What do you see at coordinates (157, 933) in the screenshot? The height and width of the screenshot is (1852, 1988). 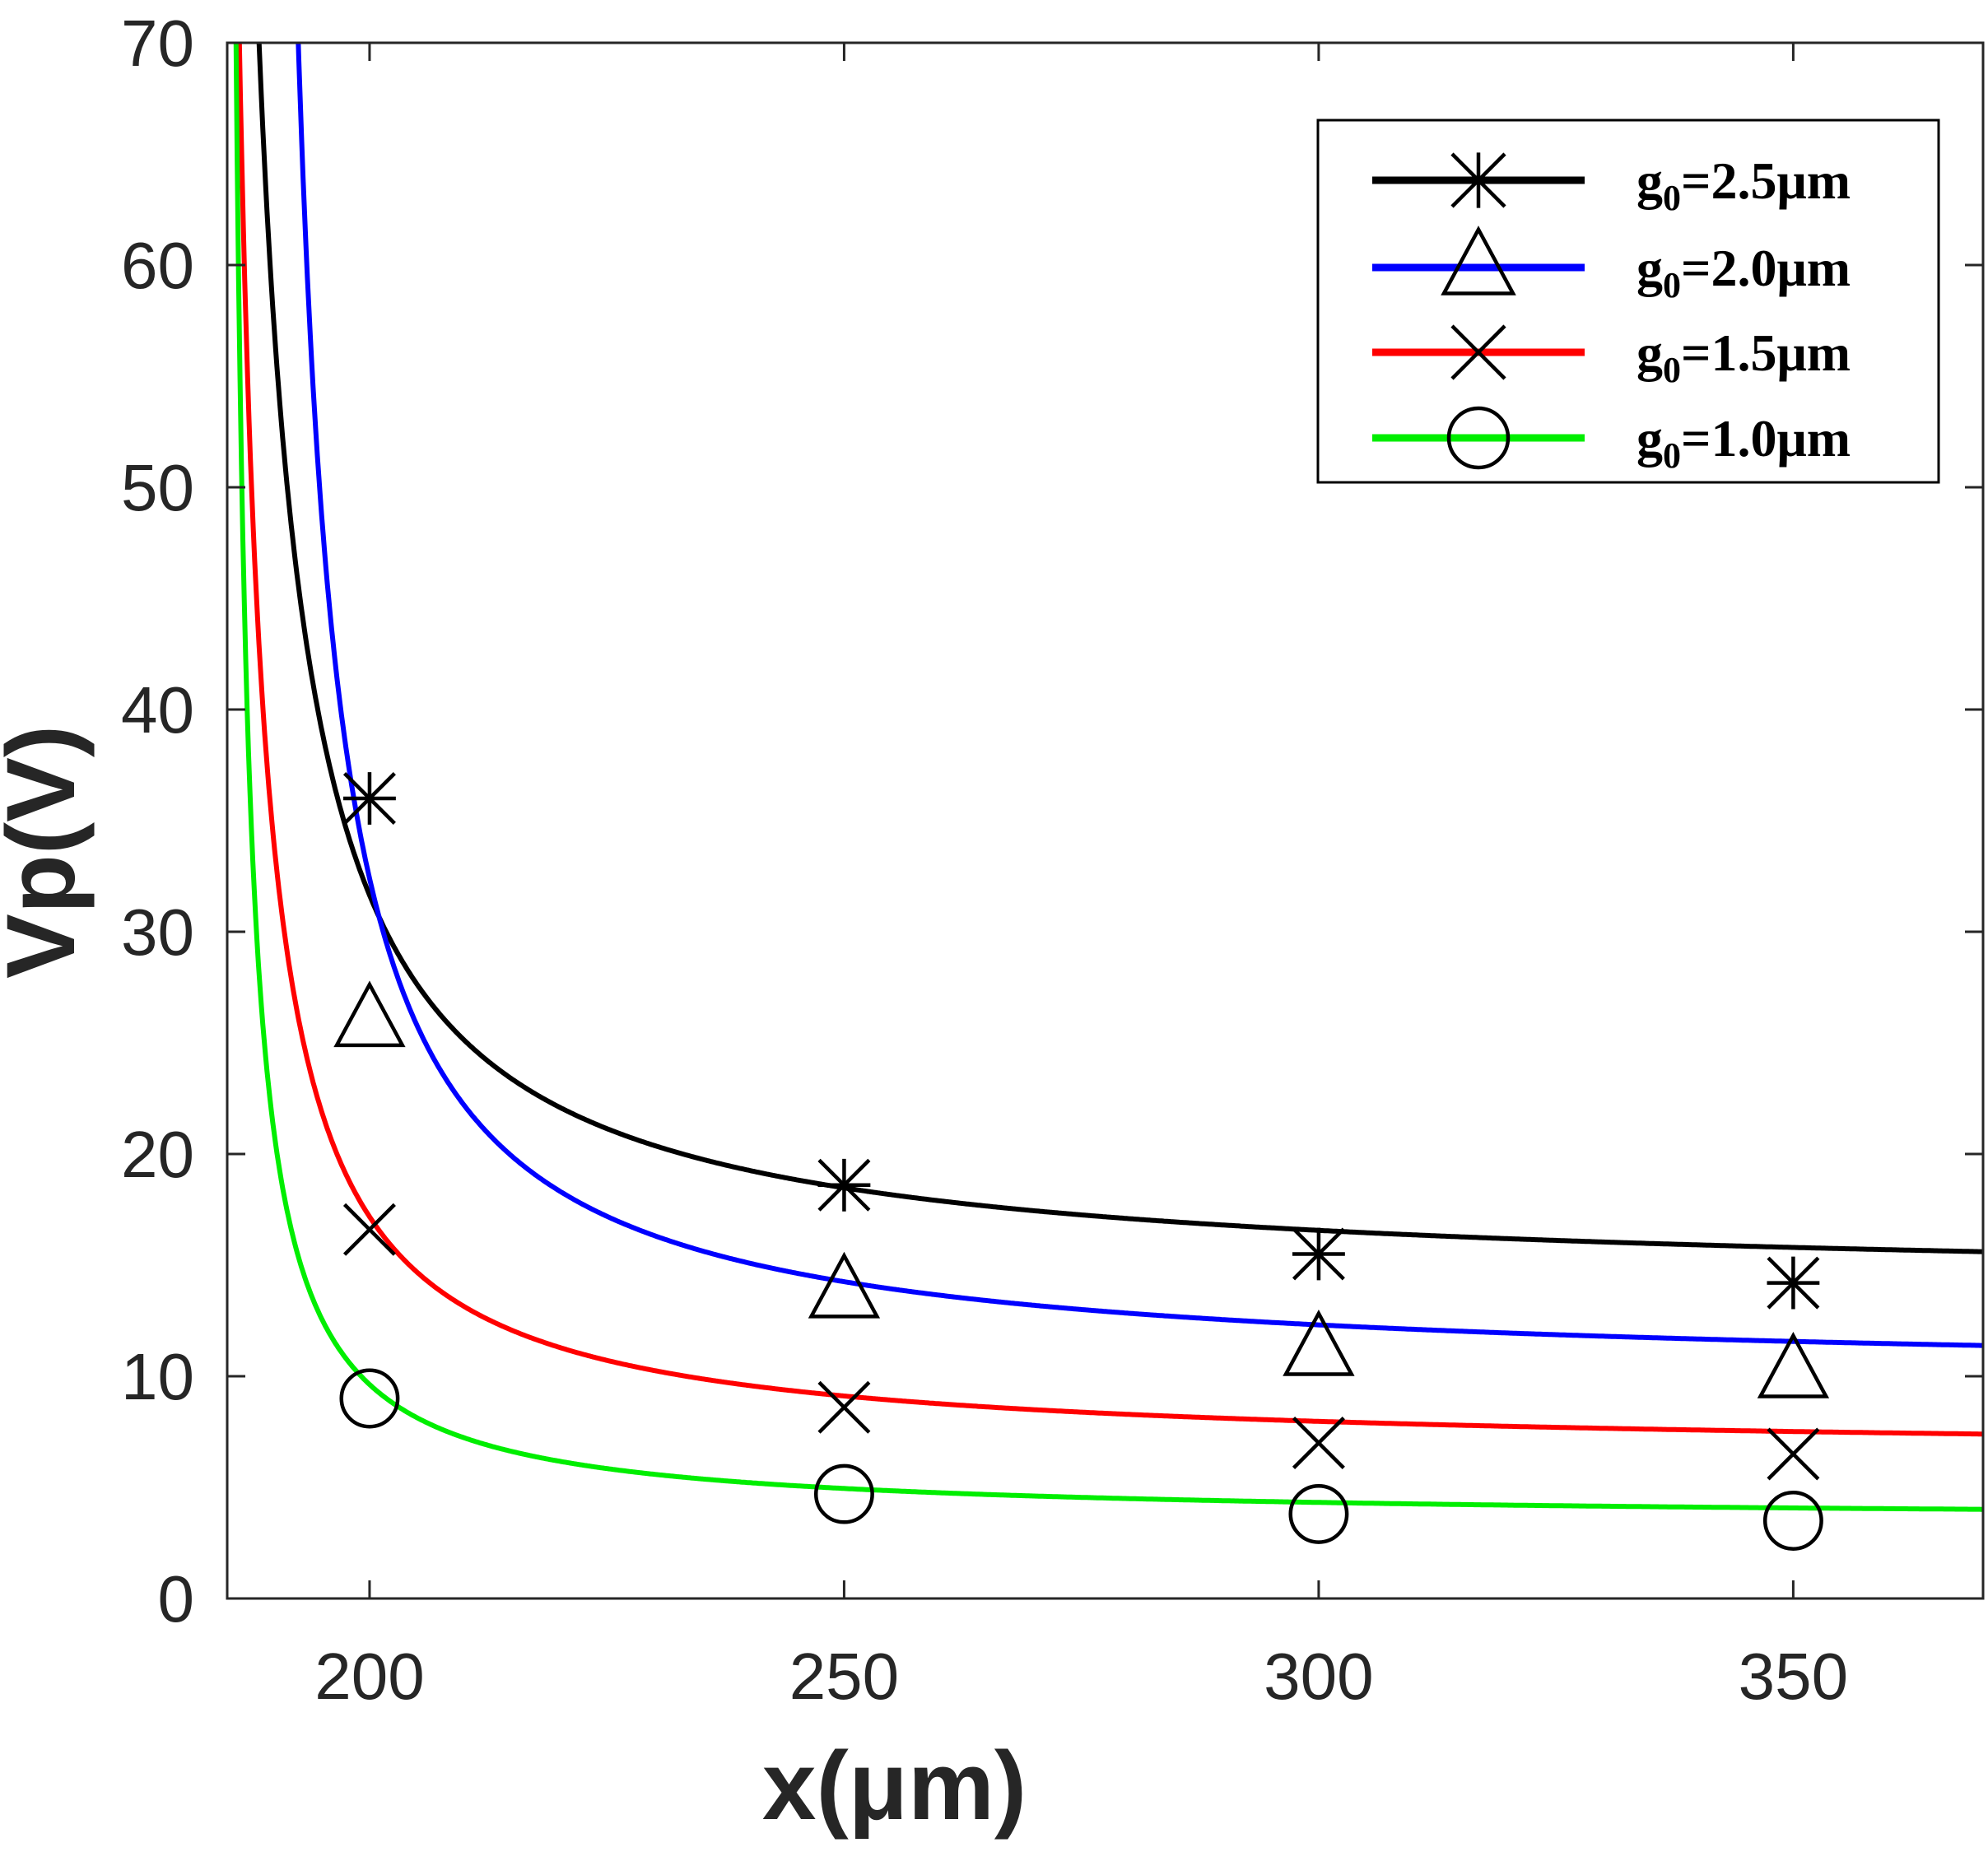 I see `y-tick-label: 30` at bounding box center [157, 933].